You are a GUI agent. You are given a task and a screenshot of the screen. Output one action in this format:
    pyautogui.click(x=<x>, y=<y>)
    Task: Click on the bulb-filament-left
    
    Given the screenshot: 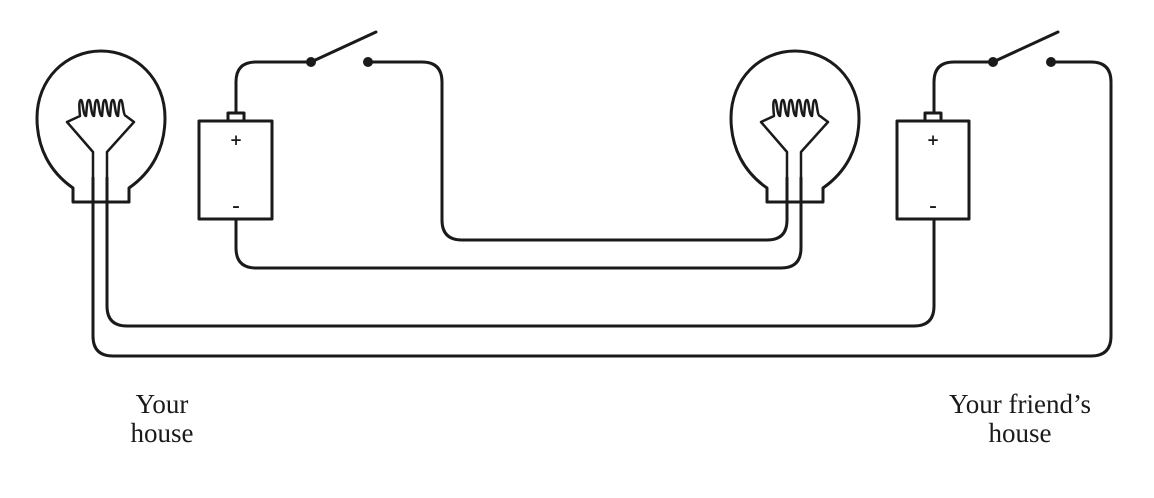 What is the action you would take?
    pyautogui.click(x=100, y=139)
    